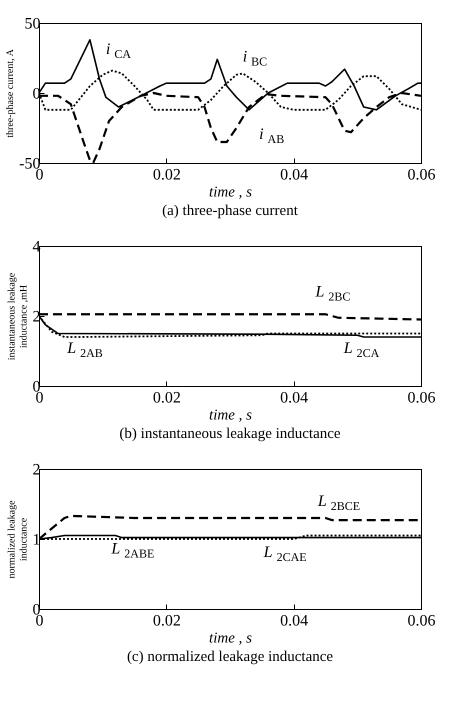 This screenshot has width=461, height=702. What do you see at coordinates (18, 316) in the screenshot?
I see `y-axis-title: instantaneous leakage inductance ,mH` at bounding box center [18, 316].